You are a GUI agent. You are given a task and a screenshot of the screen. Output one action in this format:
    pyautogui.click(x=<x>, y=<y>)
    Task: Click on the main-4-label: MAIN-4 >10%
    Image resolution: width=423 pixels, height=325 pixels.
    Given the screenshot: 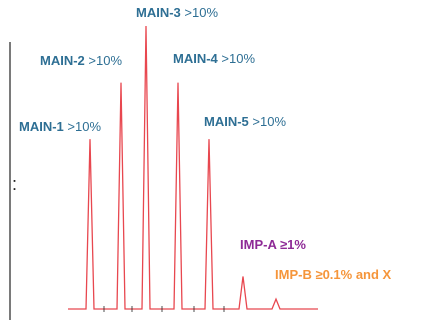 What is the action you would take?
    pyautogui.click(x=214, y=58)
    